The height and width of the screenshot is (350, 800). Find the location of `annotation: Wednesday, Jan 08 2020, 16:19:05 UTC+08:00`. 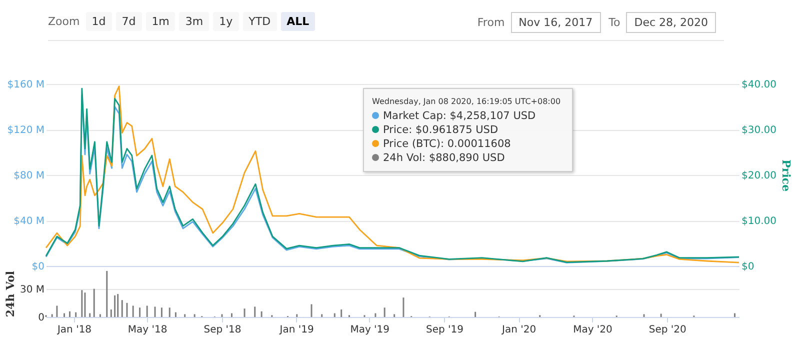

annotation: Wednesday, Jan 08 2020, 16:19:05 UTC+08:00 is located at coordinates (467, 102).